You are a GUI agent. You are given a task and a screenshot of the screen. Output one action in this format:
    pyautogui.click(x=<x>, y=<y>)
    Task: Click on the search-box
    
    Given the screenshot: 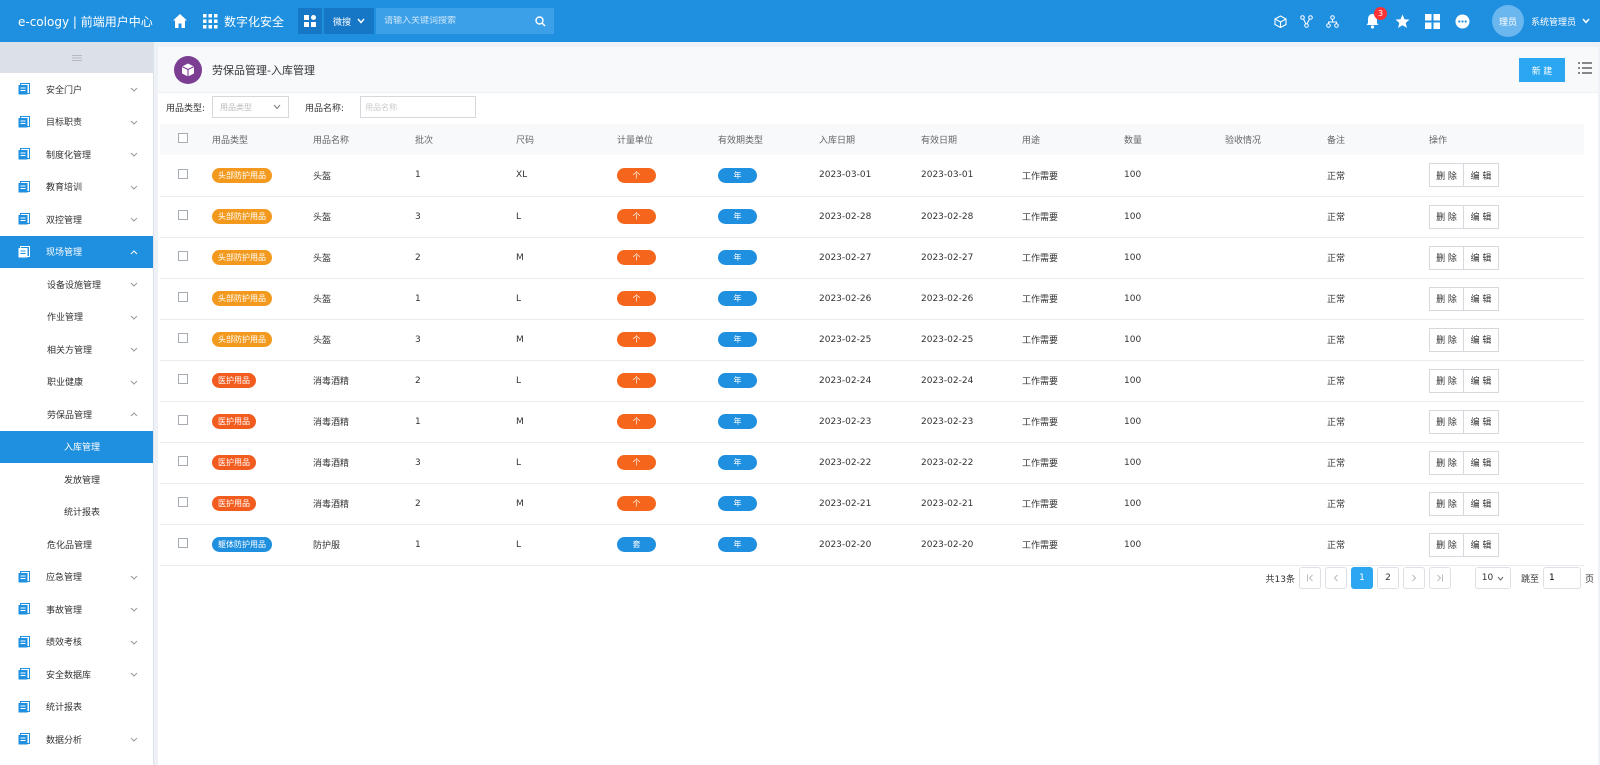 What is the action you would take?
    pyautogui.click(x=465, y=21)
    